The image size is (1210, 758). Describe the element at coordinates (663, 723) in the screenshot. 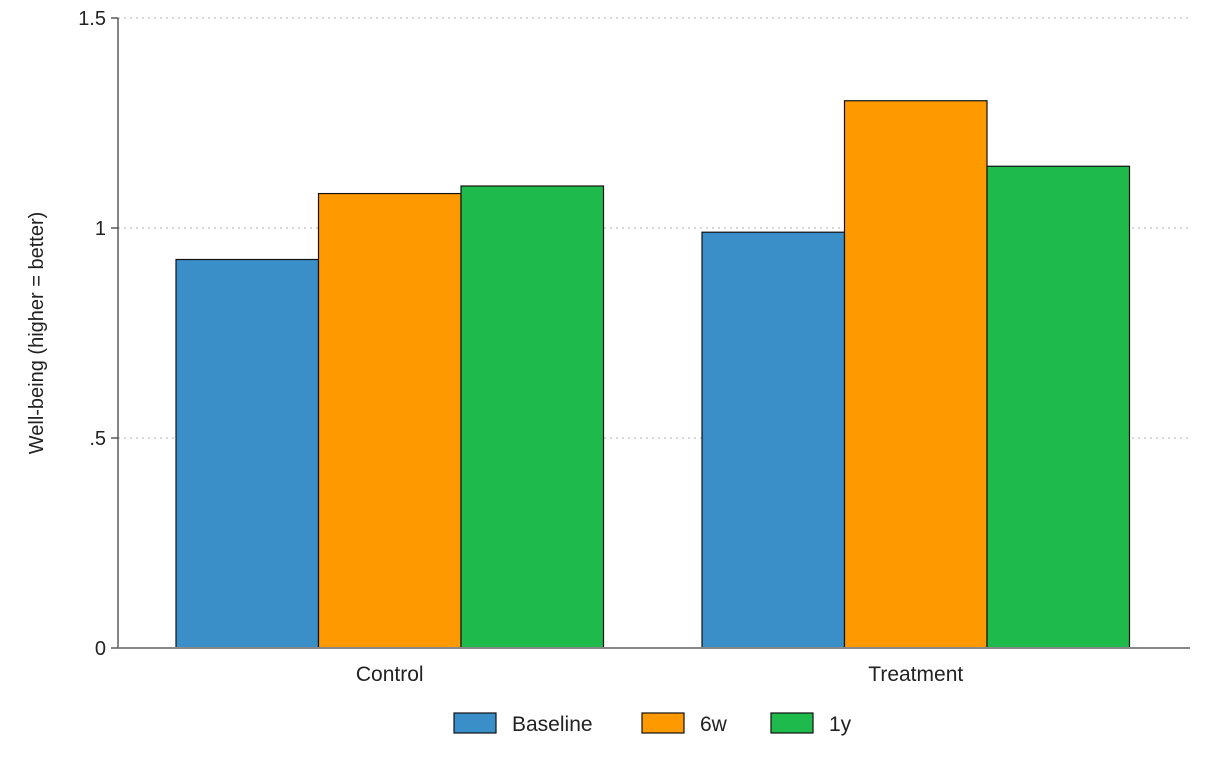

I see `legend-swatch-6w` at that location.